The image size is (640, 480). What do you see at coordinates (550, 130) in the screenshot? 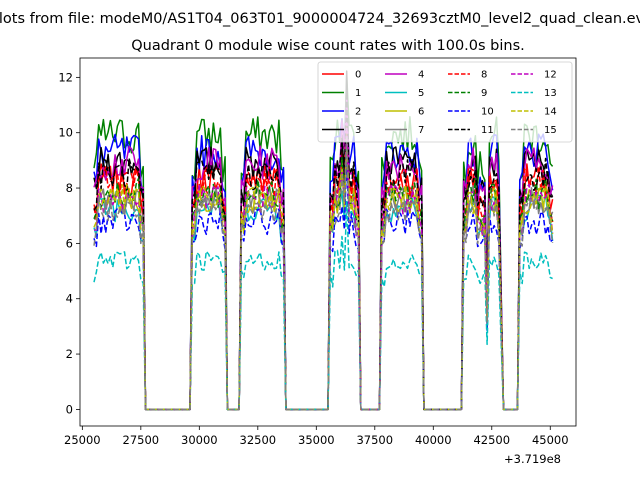
I see `legend-label-15: 15` at bounding box center [550, 130].